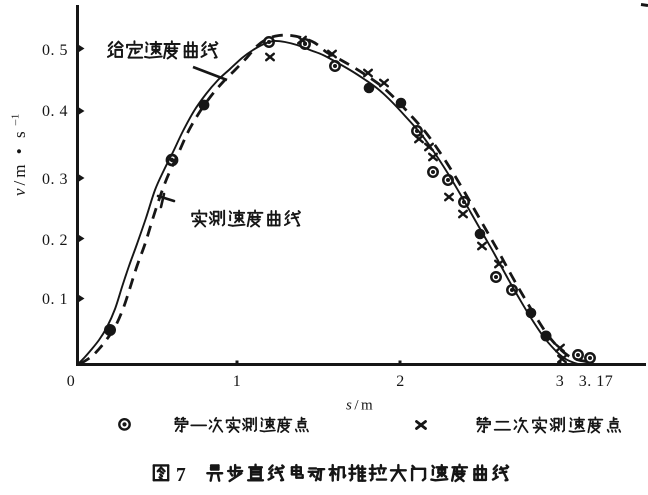  Describe the element at coordinates (560, 381) in the screenshot. I see `svg-text: 3` at that location.